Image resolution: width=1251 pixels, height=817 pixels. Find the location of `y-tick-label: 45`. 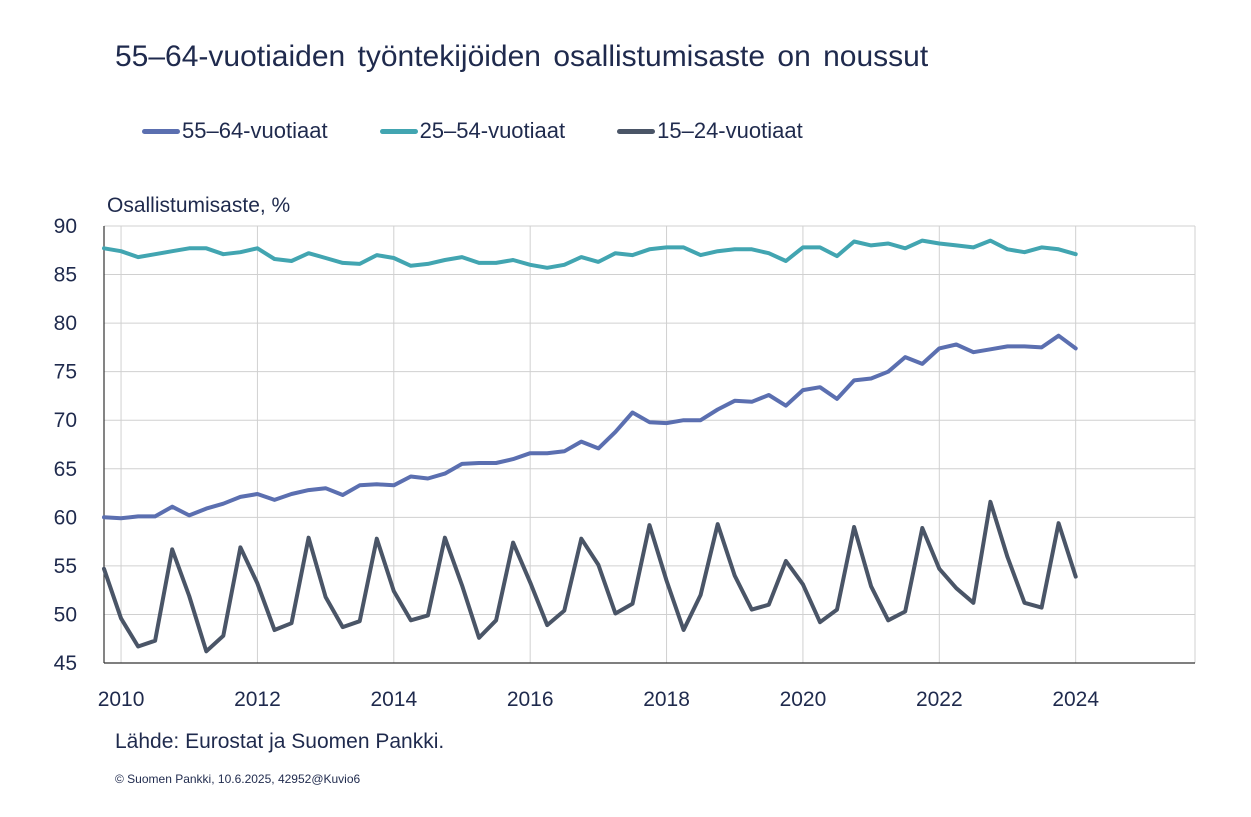

y-tick-label: 45 is located at coordinates (65, 663).